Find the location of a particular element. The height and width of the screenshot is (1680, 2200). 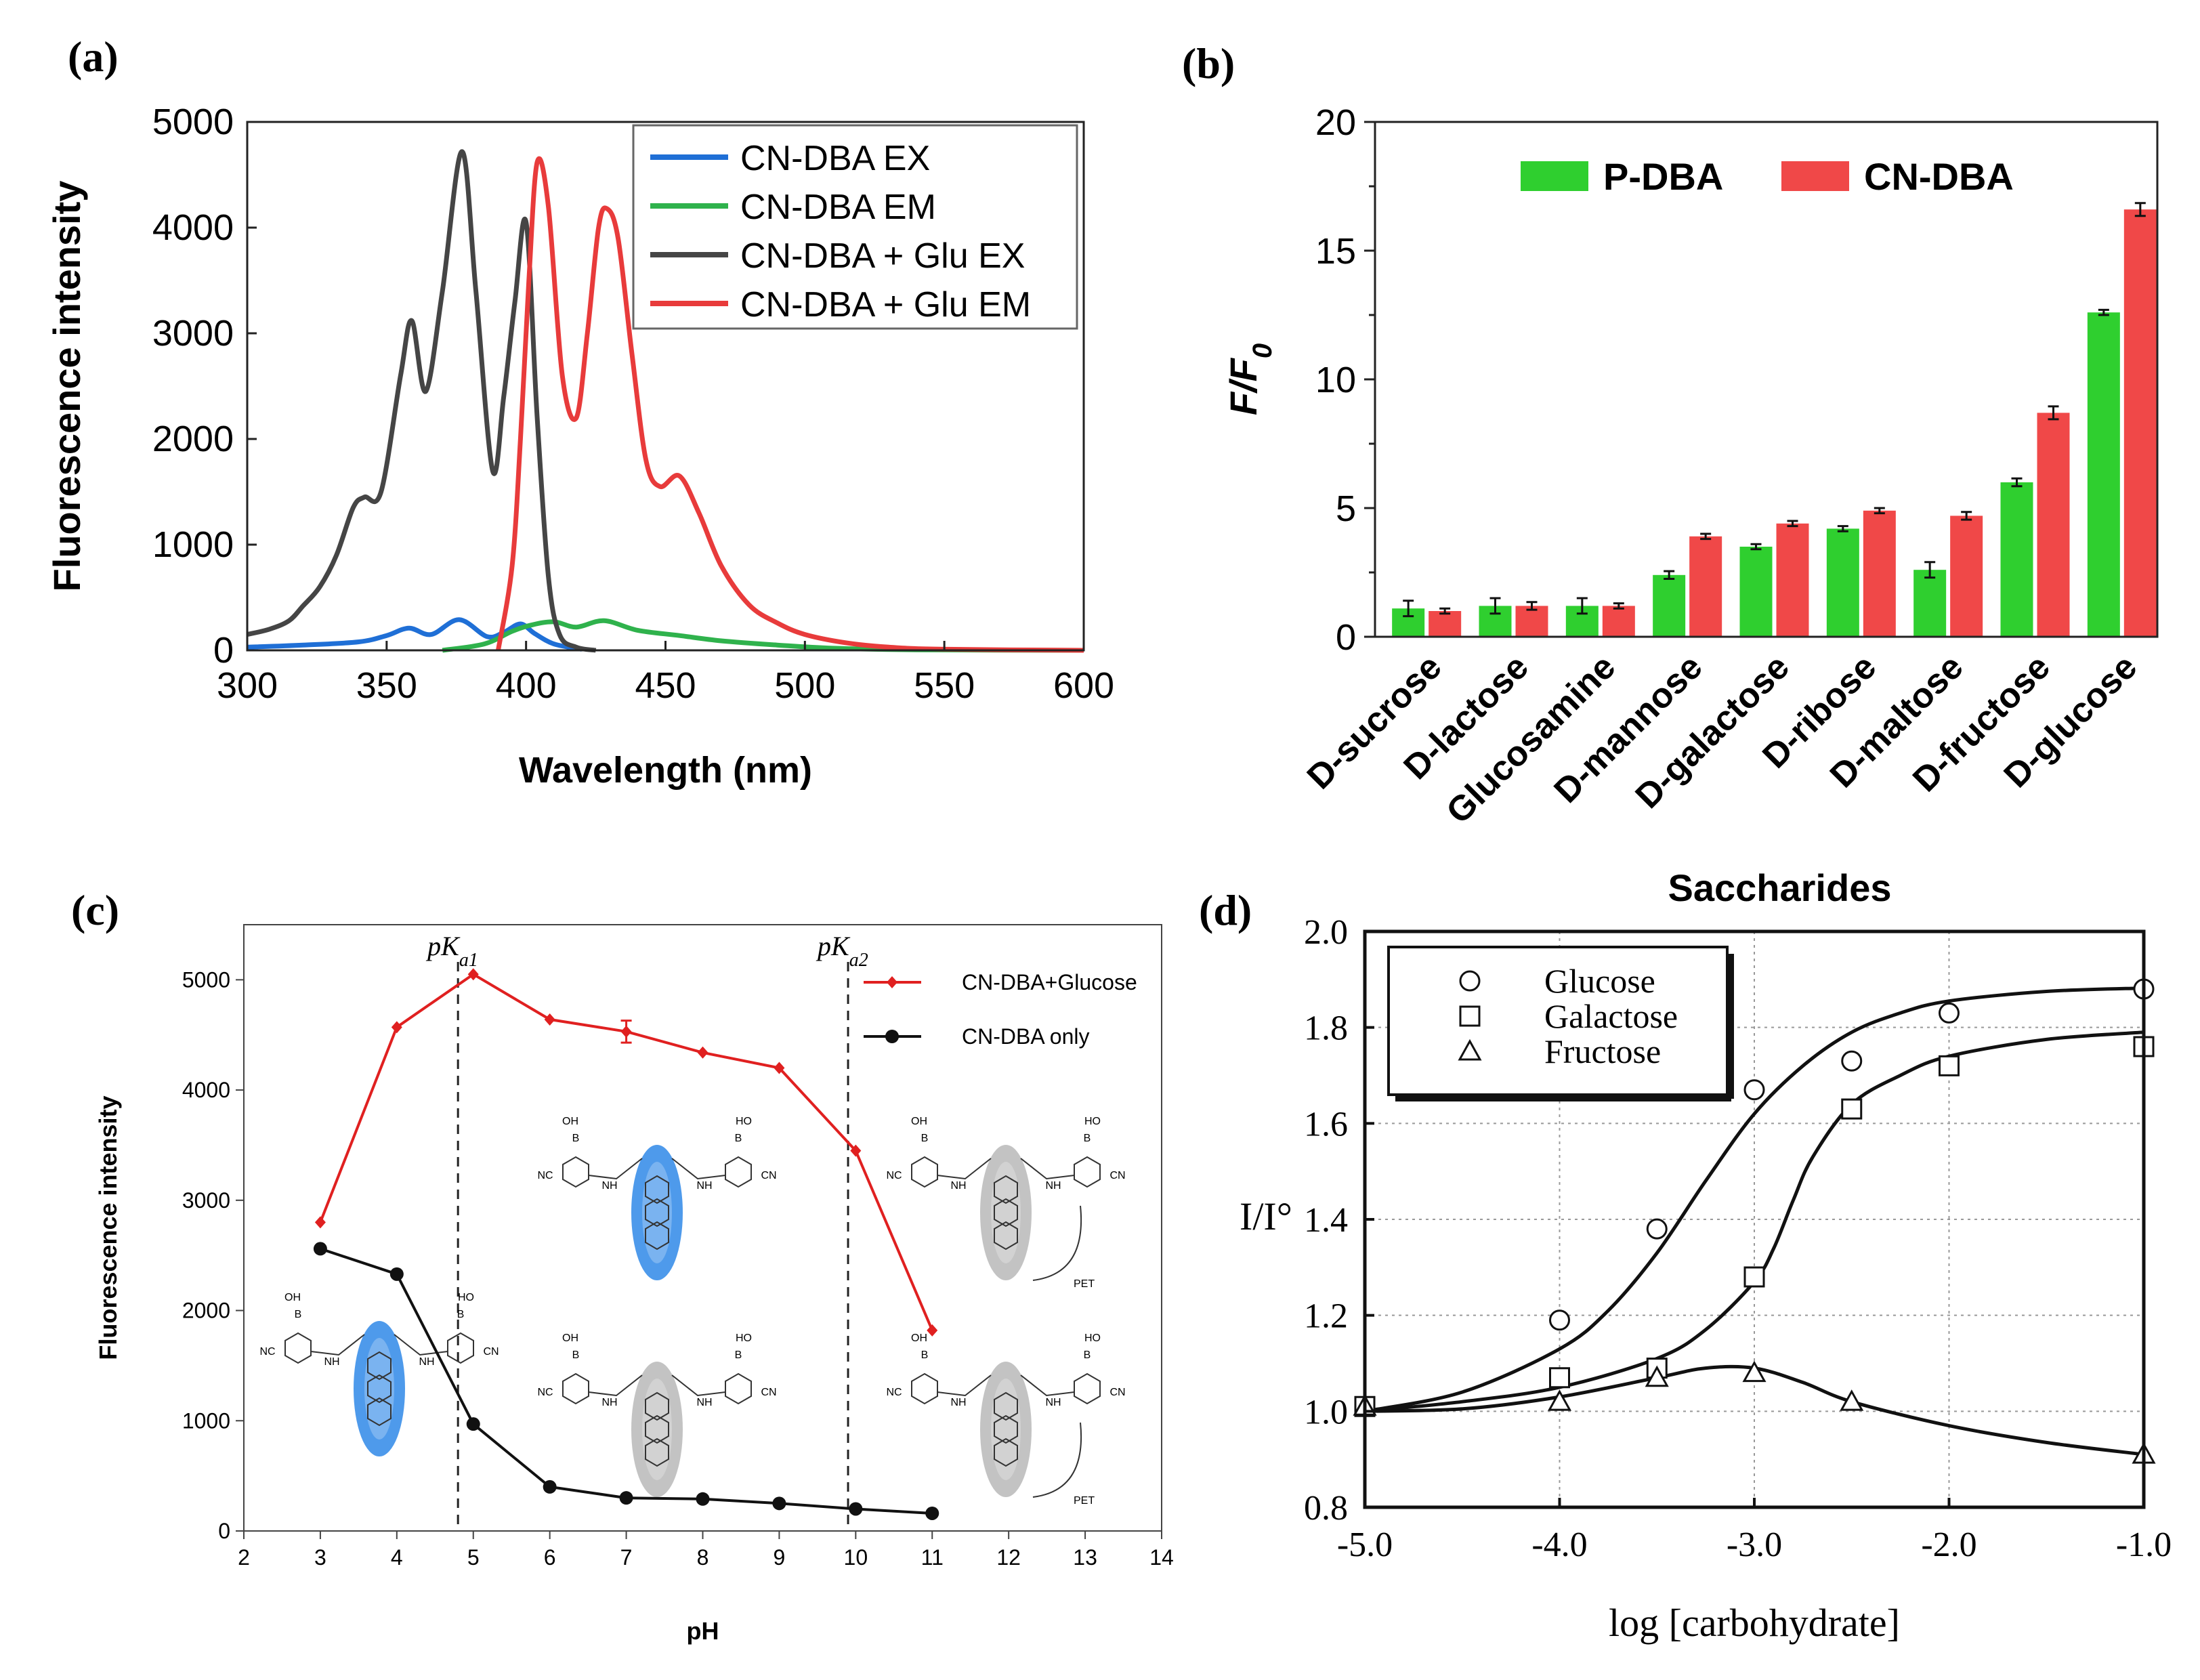

y-tick-label: 3000 is located at coordinates (206, 1200).